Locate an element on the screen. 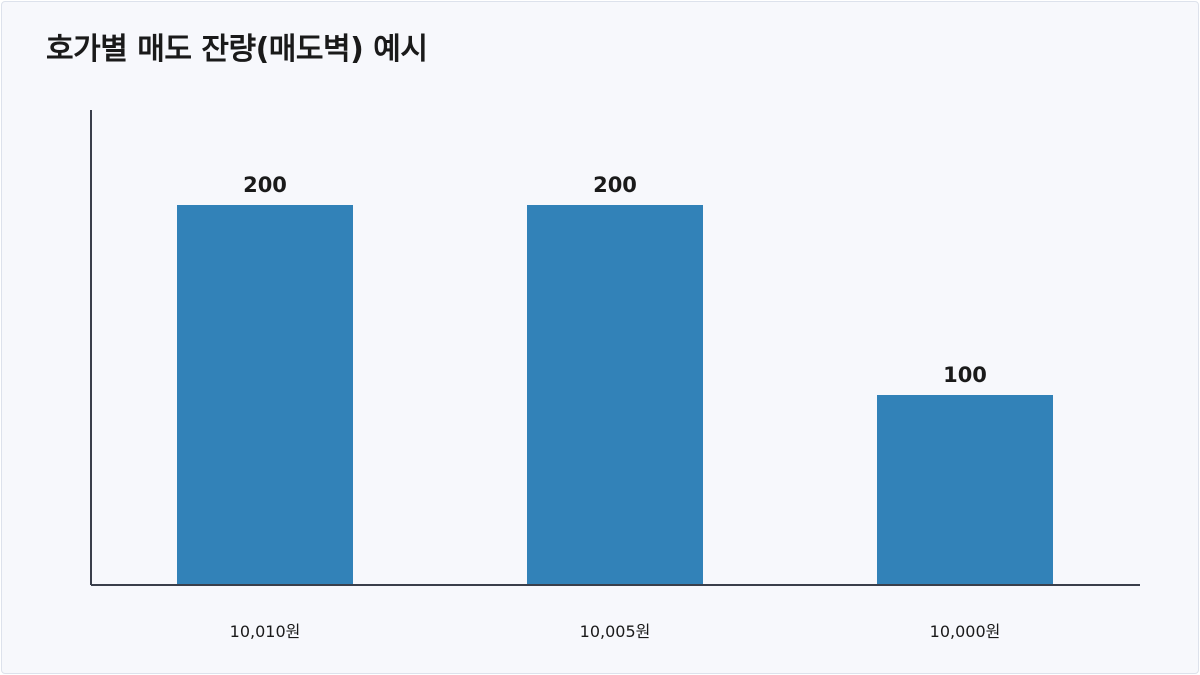  x-tick-label-2: 10,000원 is located at coordinates (965, 631).